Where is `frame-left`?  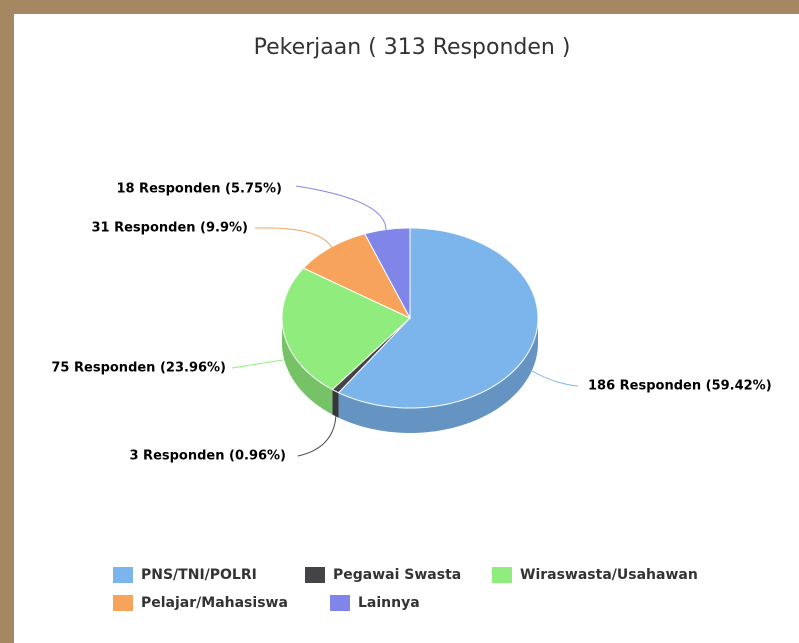
frame-left is located at coordinates (7, 321).